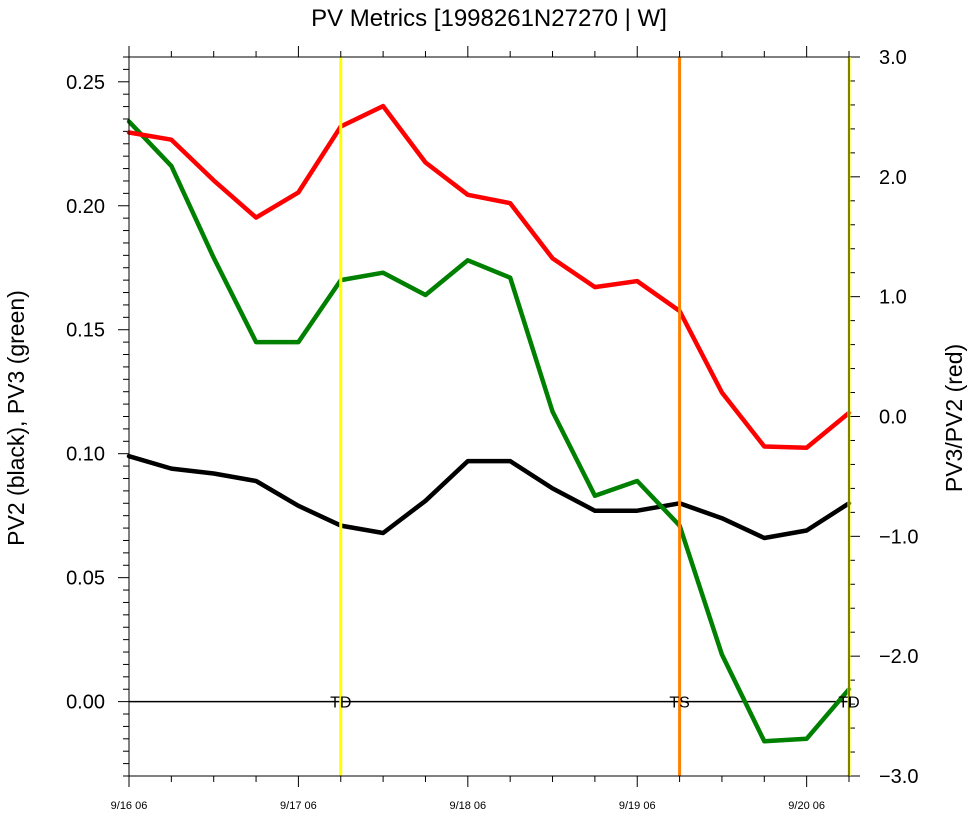  Describe the element at coordinates (898, 777) in the screenshot. I see `right-tick-label: −3.0` at that location.